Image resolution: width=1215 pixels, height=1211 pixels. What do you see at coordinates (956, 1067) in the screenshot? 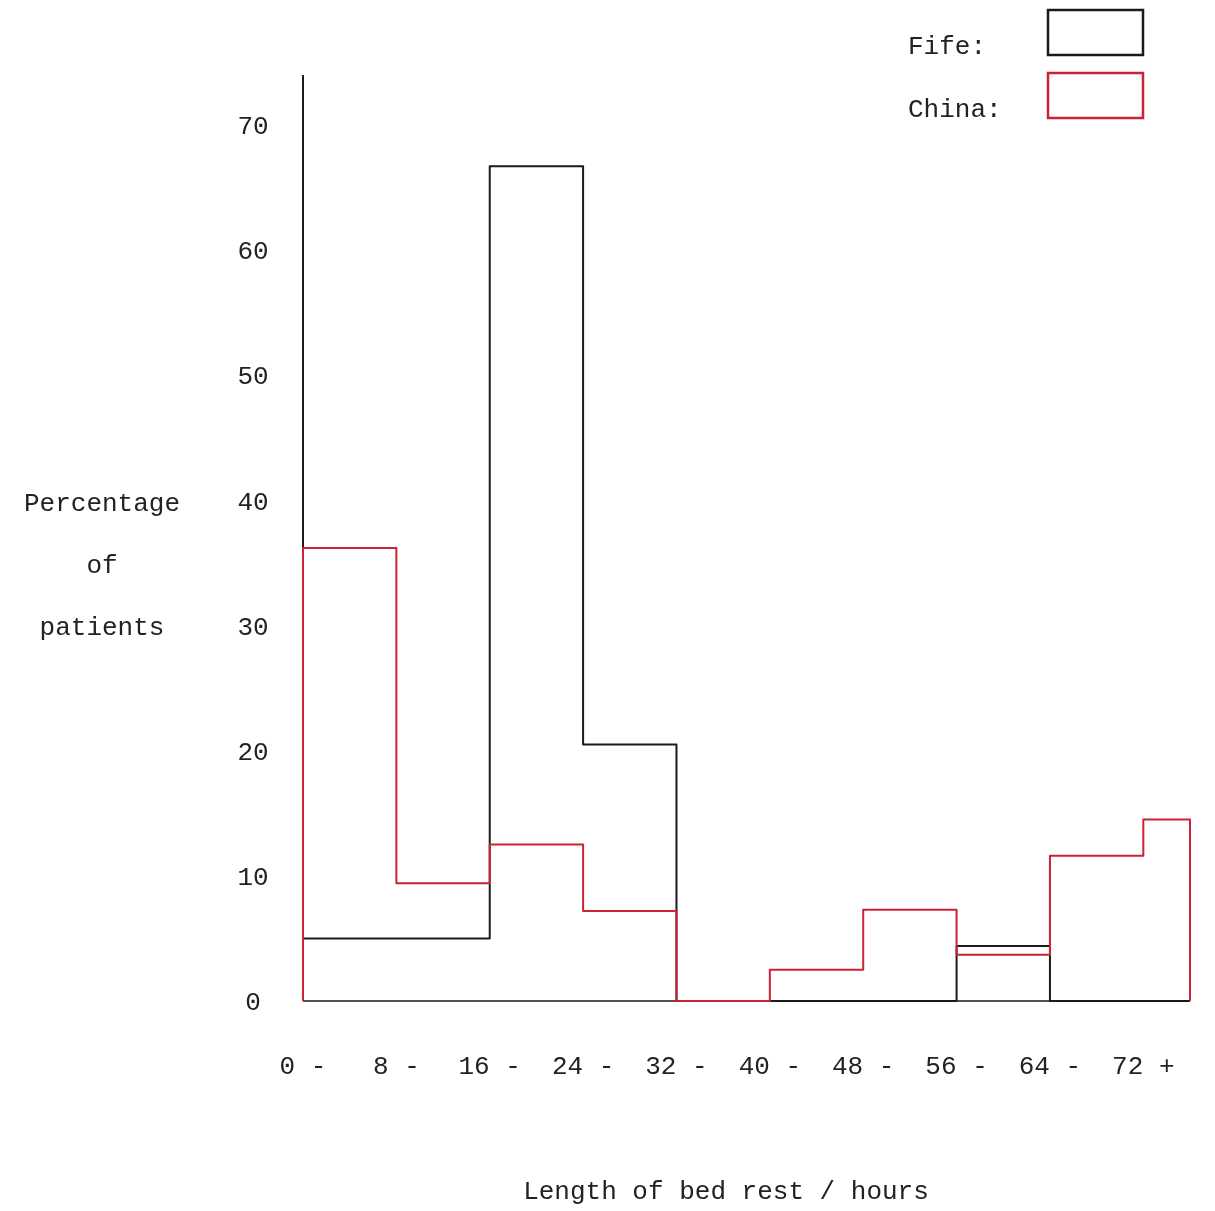
I see `x-tick-label: 56 -` at bounding box center [956, 1067].